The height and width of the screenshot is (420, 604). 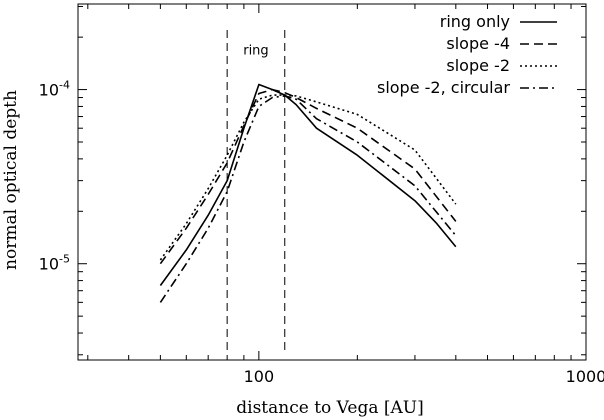 What do you see at coordinates (478, 65) in the screenshot?
I see `legend-label-3: slope -2` at bounding box center [478, 65].